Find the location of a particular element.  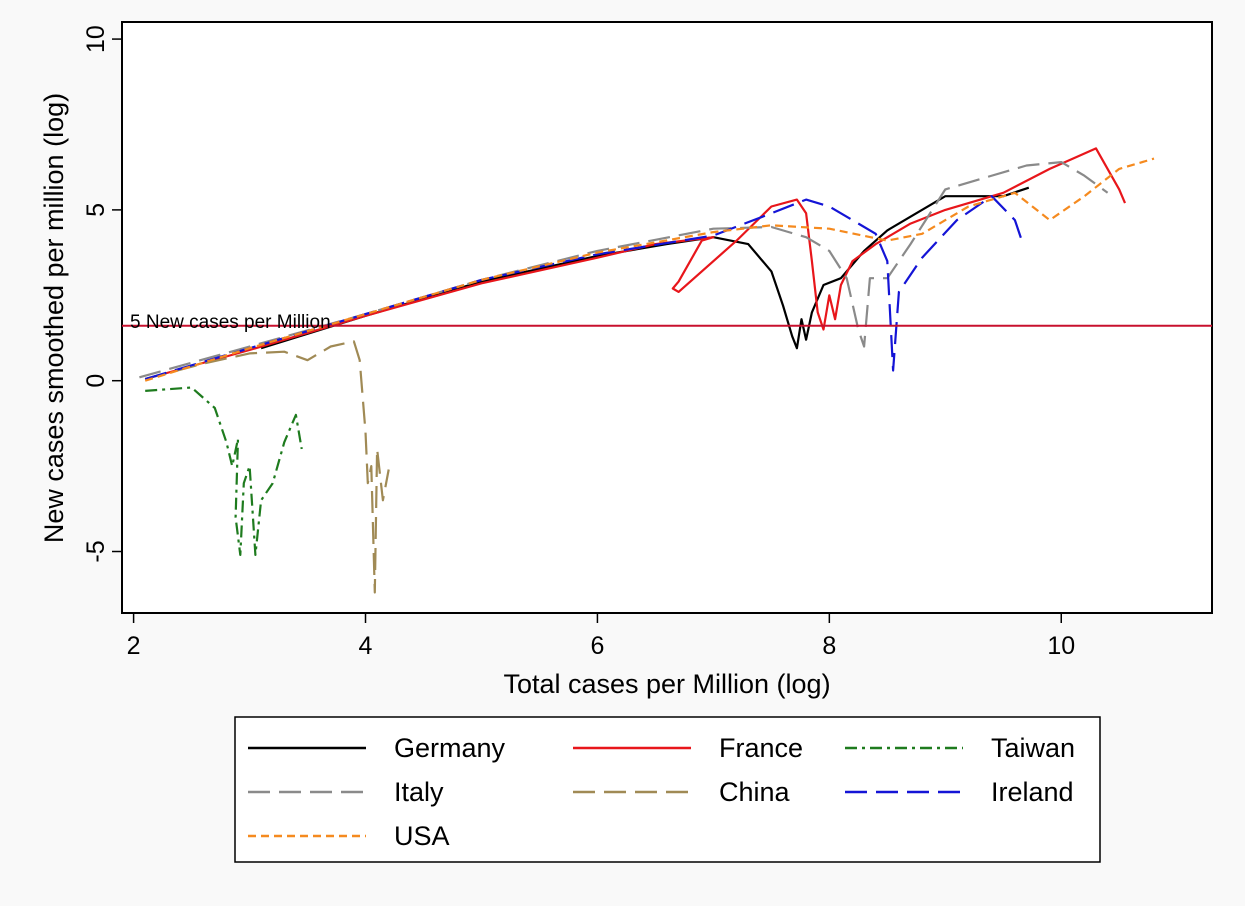

x-axis: 2 4 6 8 10 is located at coordinates (601, 636).